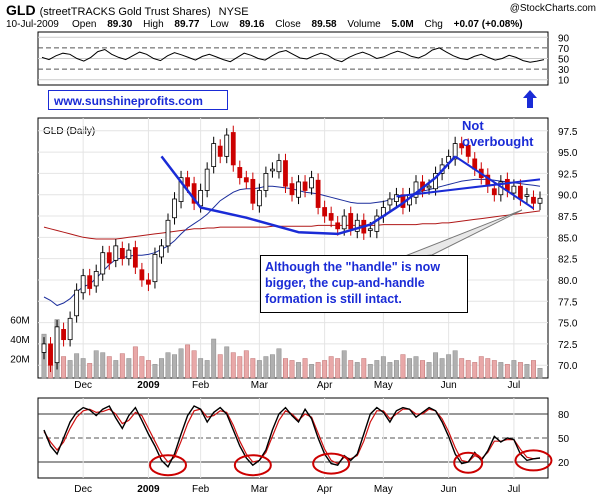 The width and height of the screenshot is (600, 500). I want to click on volume-tick-label: 60M, so click(19, 321).